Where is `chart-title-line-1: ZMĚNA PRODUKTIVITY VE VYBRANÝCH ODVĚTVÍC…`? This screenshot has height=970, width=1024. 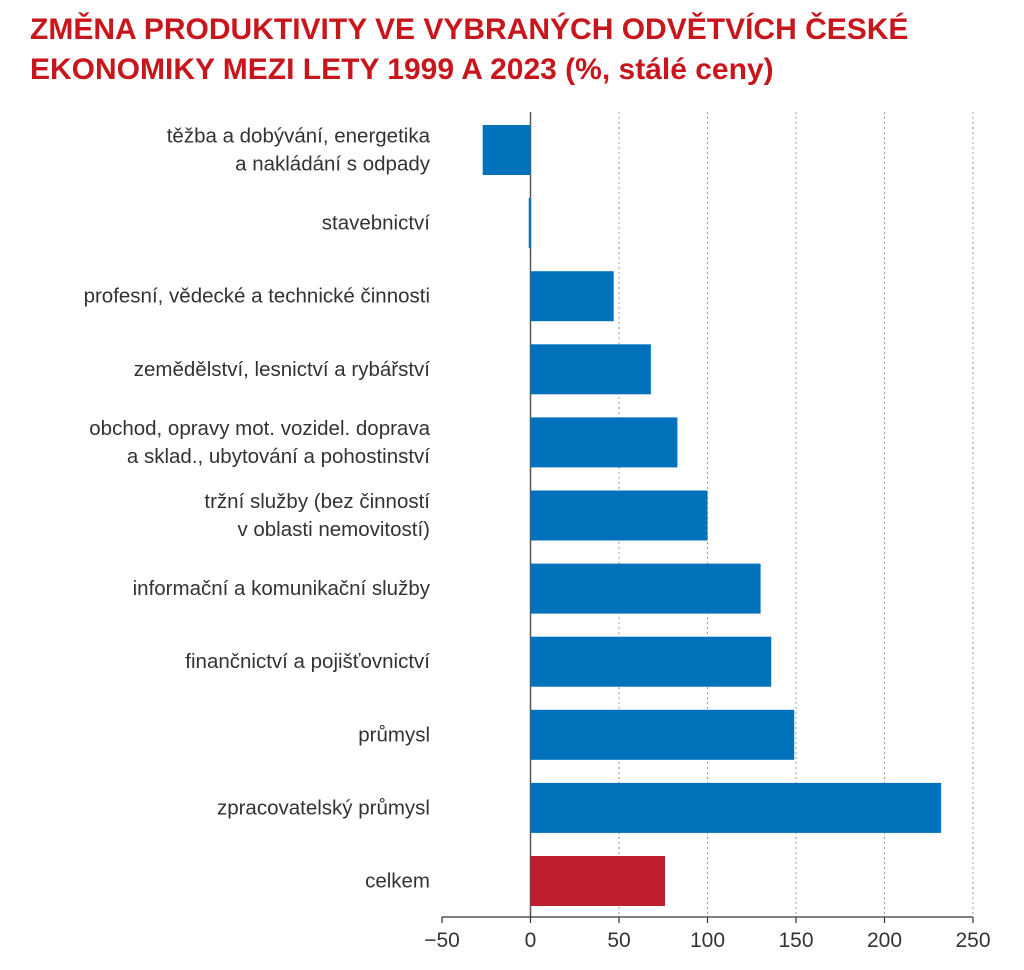 chart-title-line-1: ZMĚNA PRODUKTIVITY VE VYBRANÝCH ODVĚTVÍC… is located at coordinates (469, 29).